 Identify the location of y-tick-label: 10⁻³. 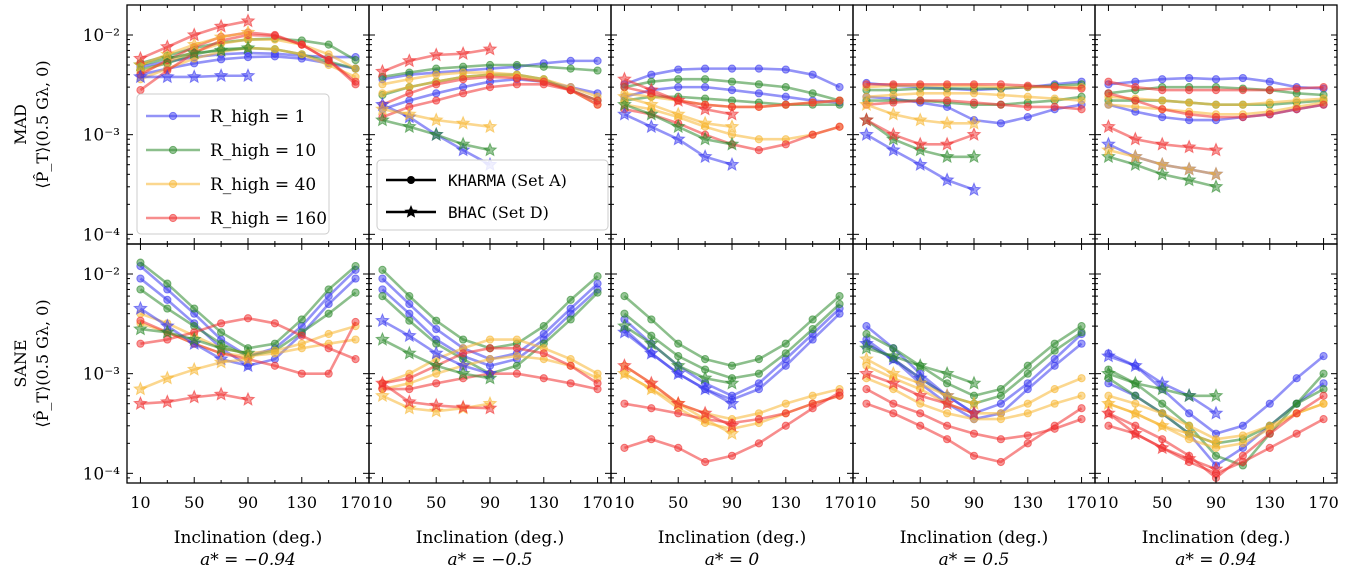
(101, 375).